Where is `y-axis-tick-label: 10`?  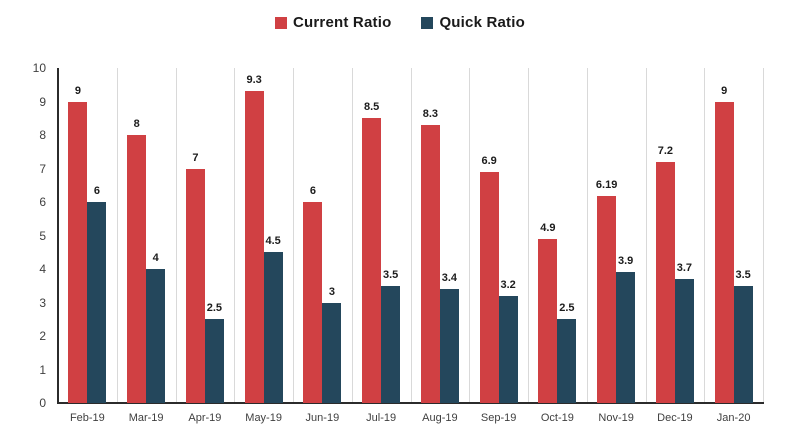
y-axis-tick-label: 10 is located at coordinates (39, 68).